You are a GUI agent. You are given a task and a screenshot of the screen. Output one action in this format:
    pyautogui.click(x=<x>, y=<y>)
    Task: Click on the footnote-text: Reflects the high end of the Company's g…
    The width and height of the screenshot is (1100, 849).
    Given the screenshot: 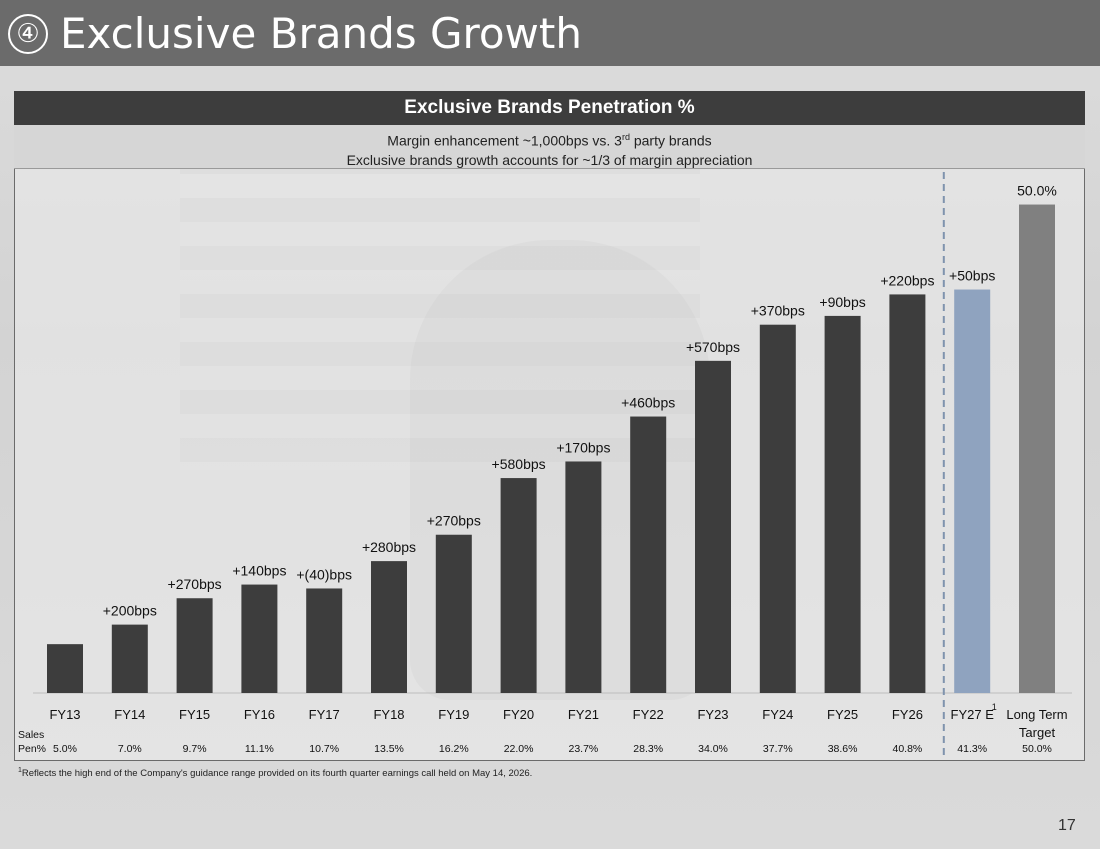 What is the action you would take?
    pyautogui.click(x=277, y=774)
    